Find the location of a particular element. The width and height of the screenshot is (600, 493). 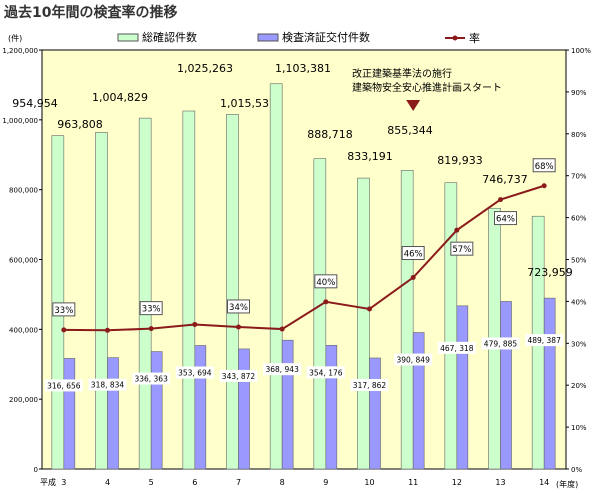

rate-label: 57% is located at coordinates (461, 250).